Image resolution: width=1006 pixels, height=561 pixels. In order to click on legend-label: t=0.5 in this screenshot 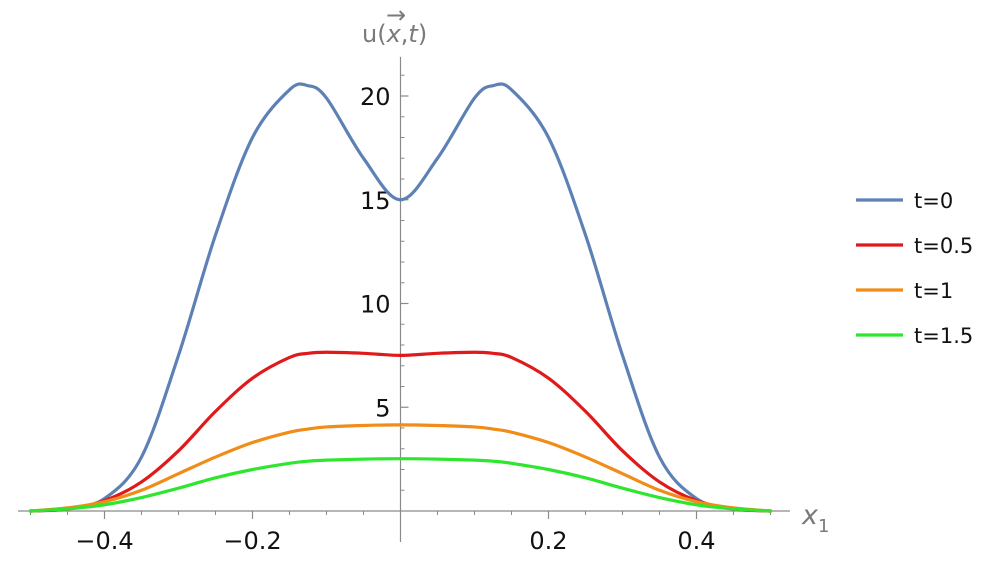, I will do `click(943, 246)`.